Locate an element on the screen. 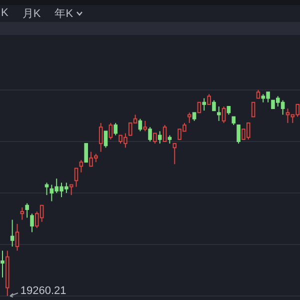 Image resolution: width=300 pixels, height=300 pixels. text: K is located at coordinates (4, 13).